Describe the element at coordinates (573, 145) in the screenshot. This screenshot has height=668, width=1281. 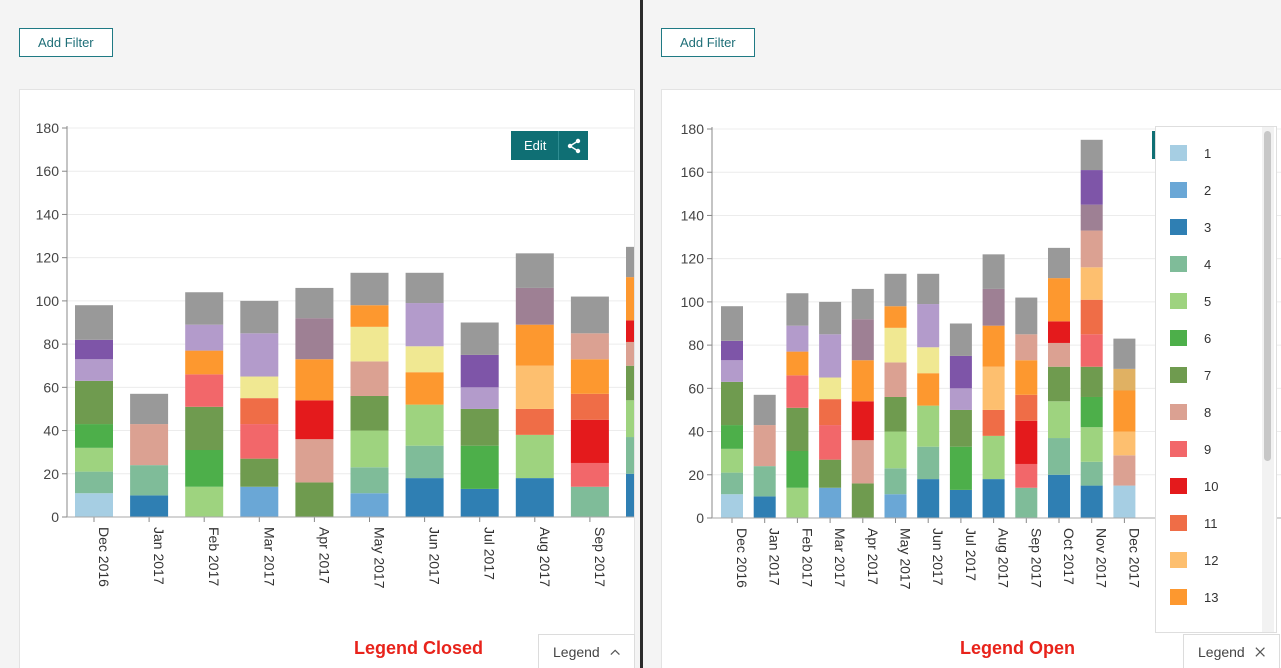
I see `share-button` at that location.